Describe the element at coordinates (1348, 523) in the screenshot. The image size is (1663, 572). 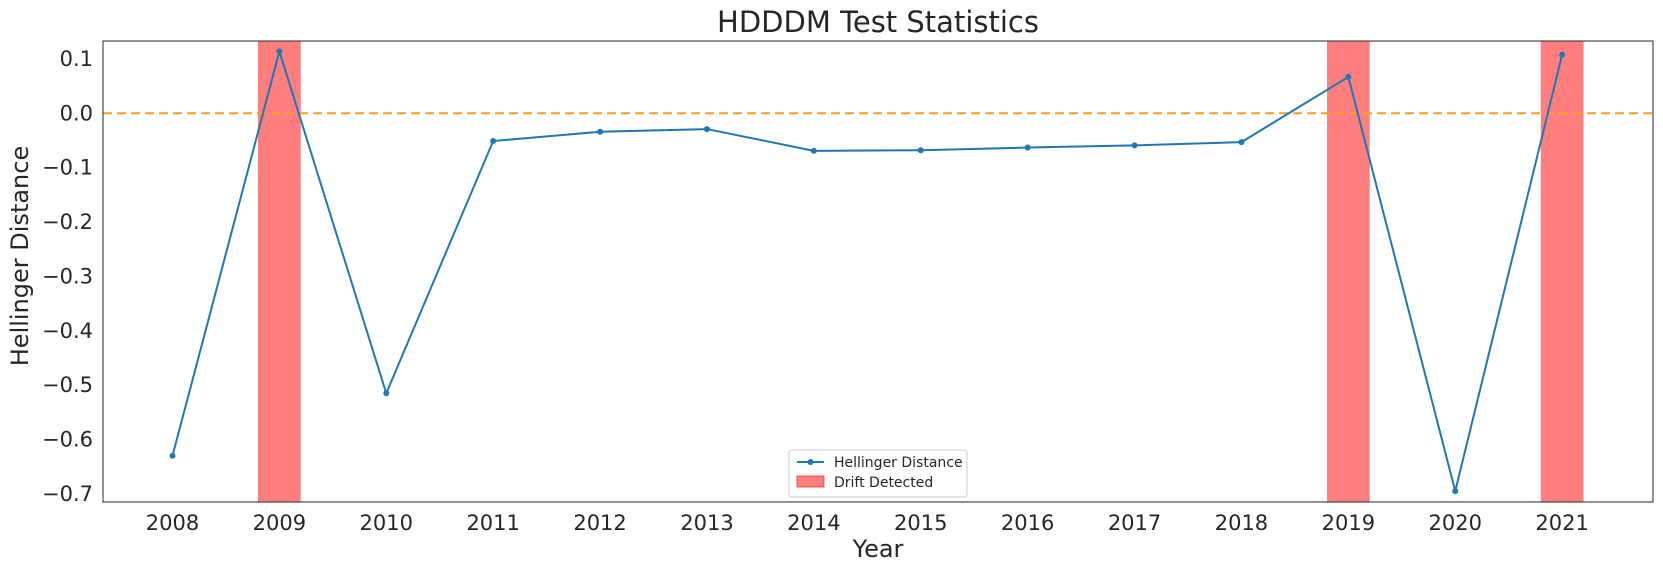
I see `x-tick-label-2019: 2019` at that location.